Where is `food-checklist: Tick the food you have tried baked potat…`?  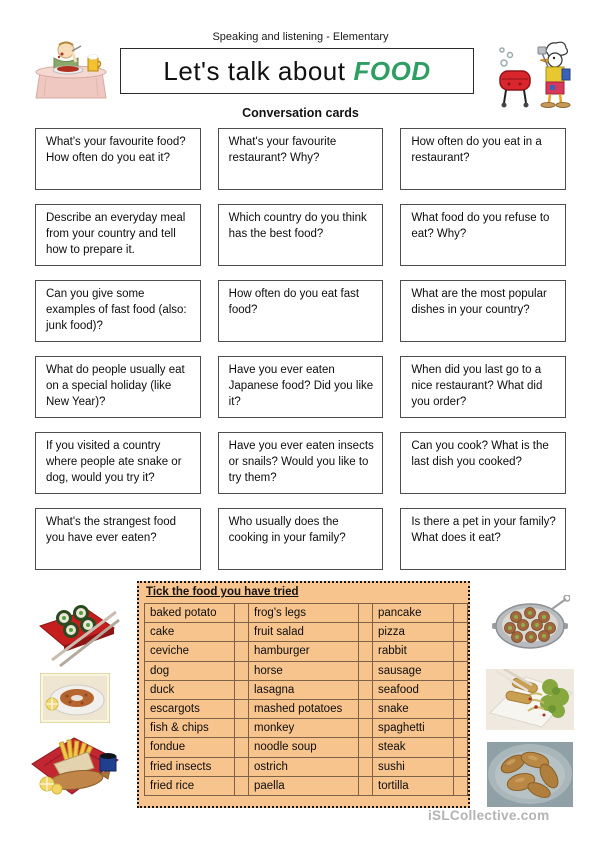
food-checklist: Tick the food you have tried baked potat… is located at coordinates (303, 694).